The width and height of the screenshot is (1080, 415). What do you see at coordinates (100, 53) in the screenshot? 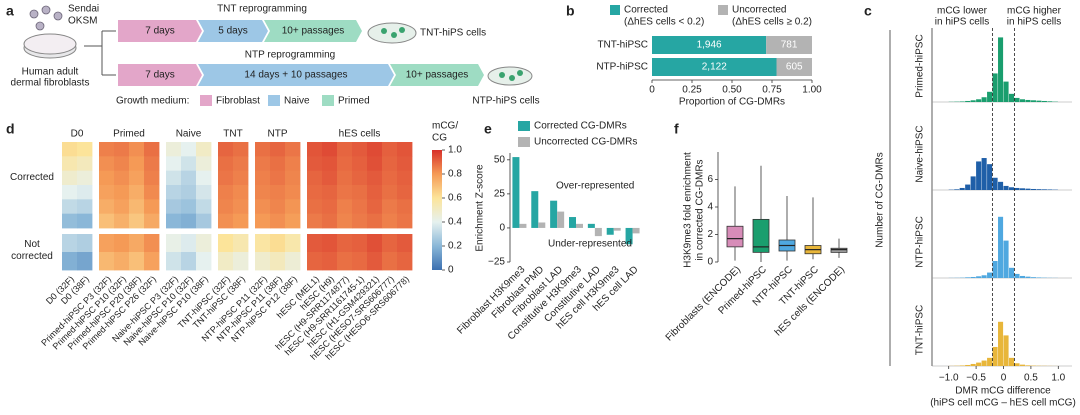
I see `bracket` at bounding box center [100, 53].